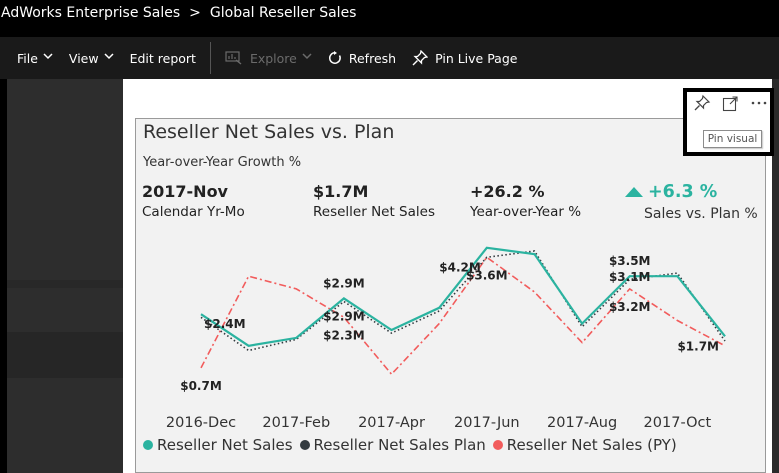 This screenshot has height=473, width=779. What do you see at coordinates (193, 212) in the screenshot?
I see `kpi-label: Calendar Yr-Mo` at bounding box center [193, 212].